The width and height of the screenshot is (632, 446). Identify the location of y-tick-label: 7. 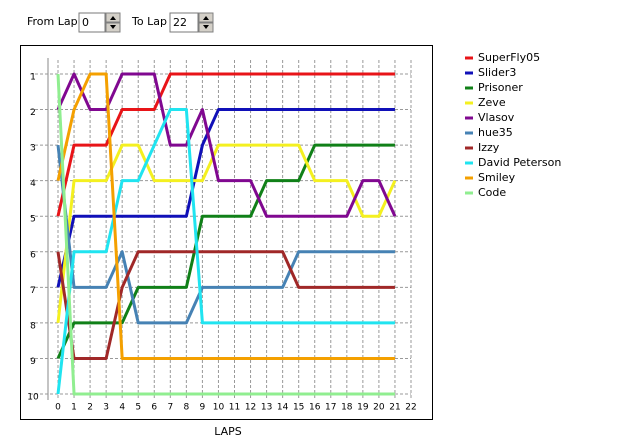
(33, 291).